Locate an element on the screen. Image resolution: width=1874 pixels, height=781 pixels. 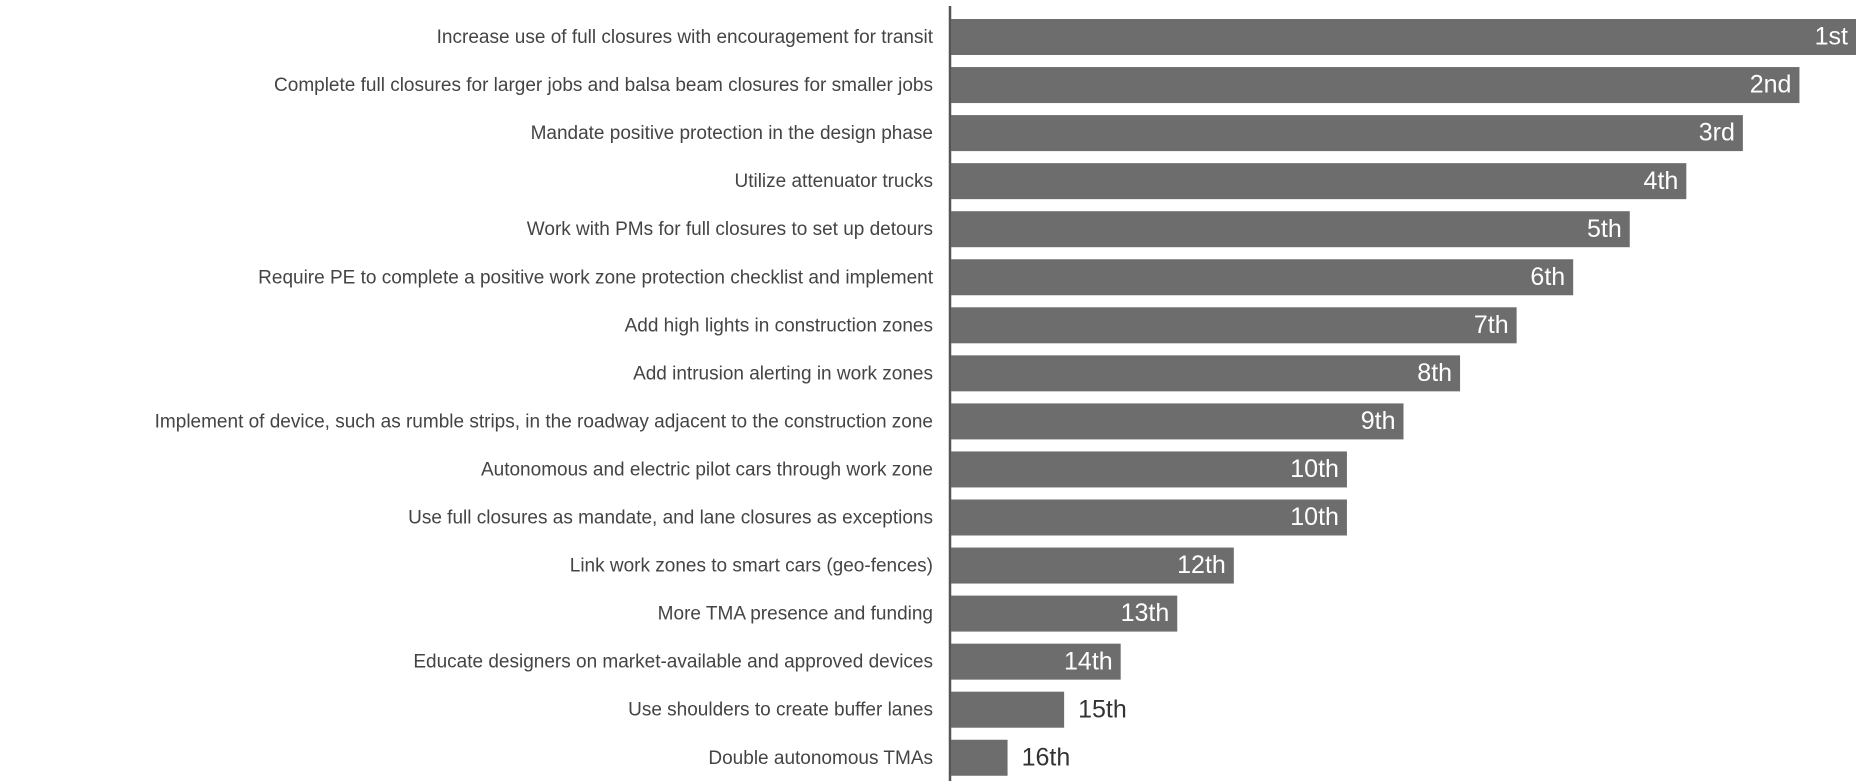
value-label: 8th is located at coordinates (1434, 373).